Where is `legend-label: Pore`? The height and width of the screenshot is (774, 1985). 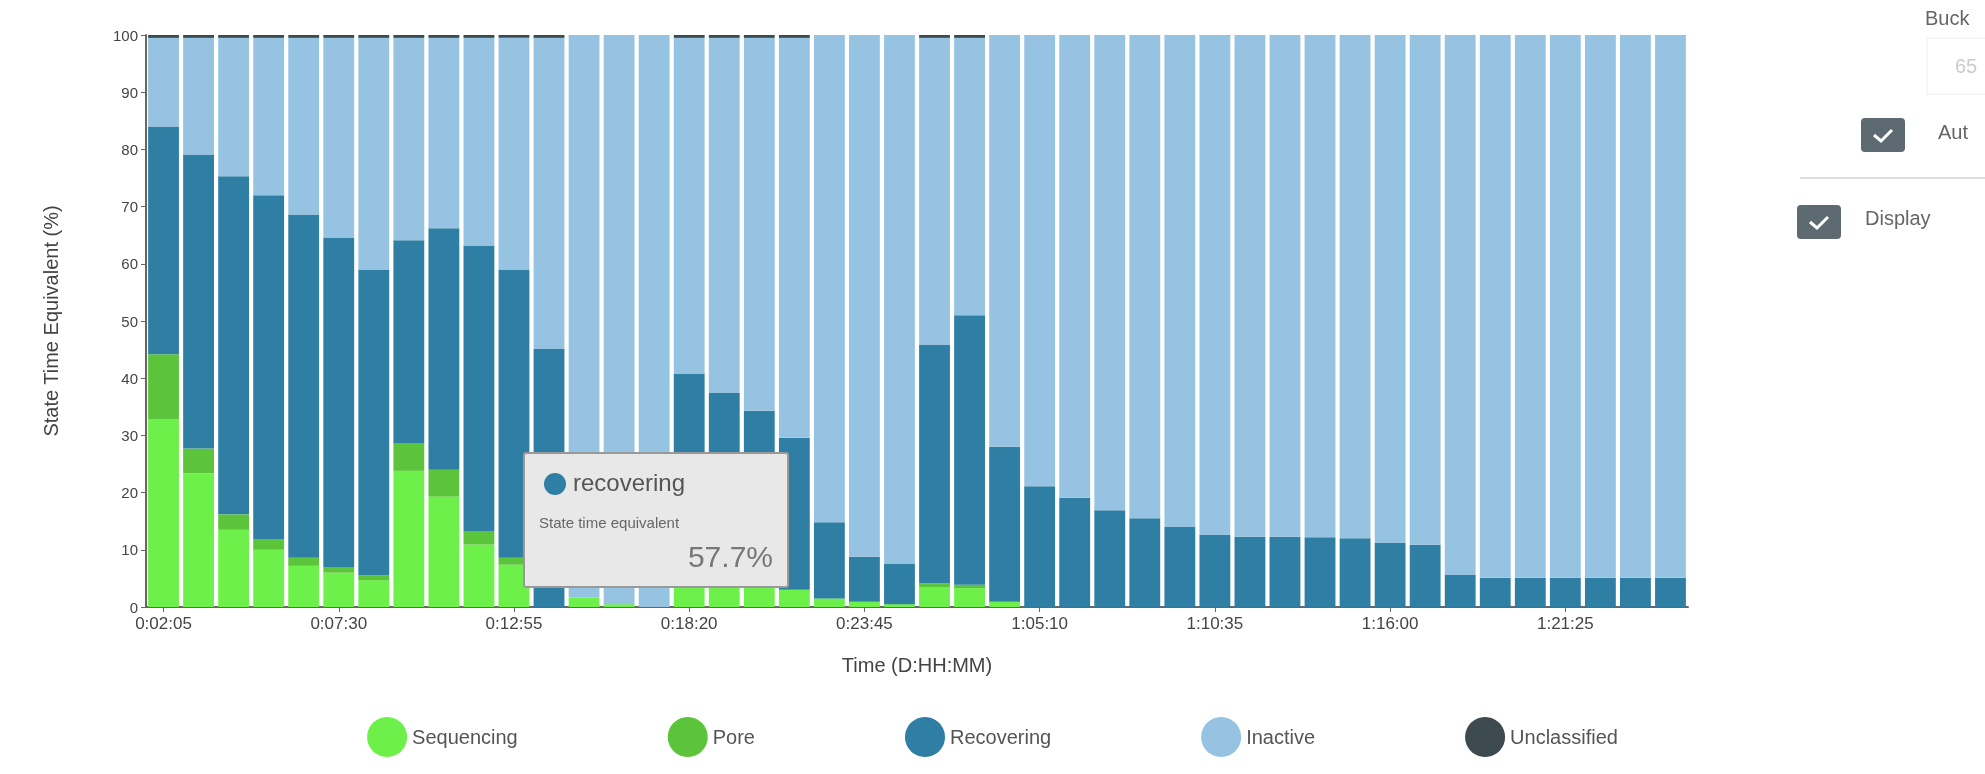 legend-label: Pore is located at coordinates (733, 737).